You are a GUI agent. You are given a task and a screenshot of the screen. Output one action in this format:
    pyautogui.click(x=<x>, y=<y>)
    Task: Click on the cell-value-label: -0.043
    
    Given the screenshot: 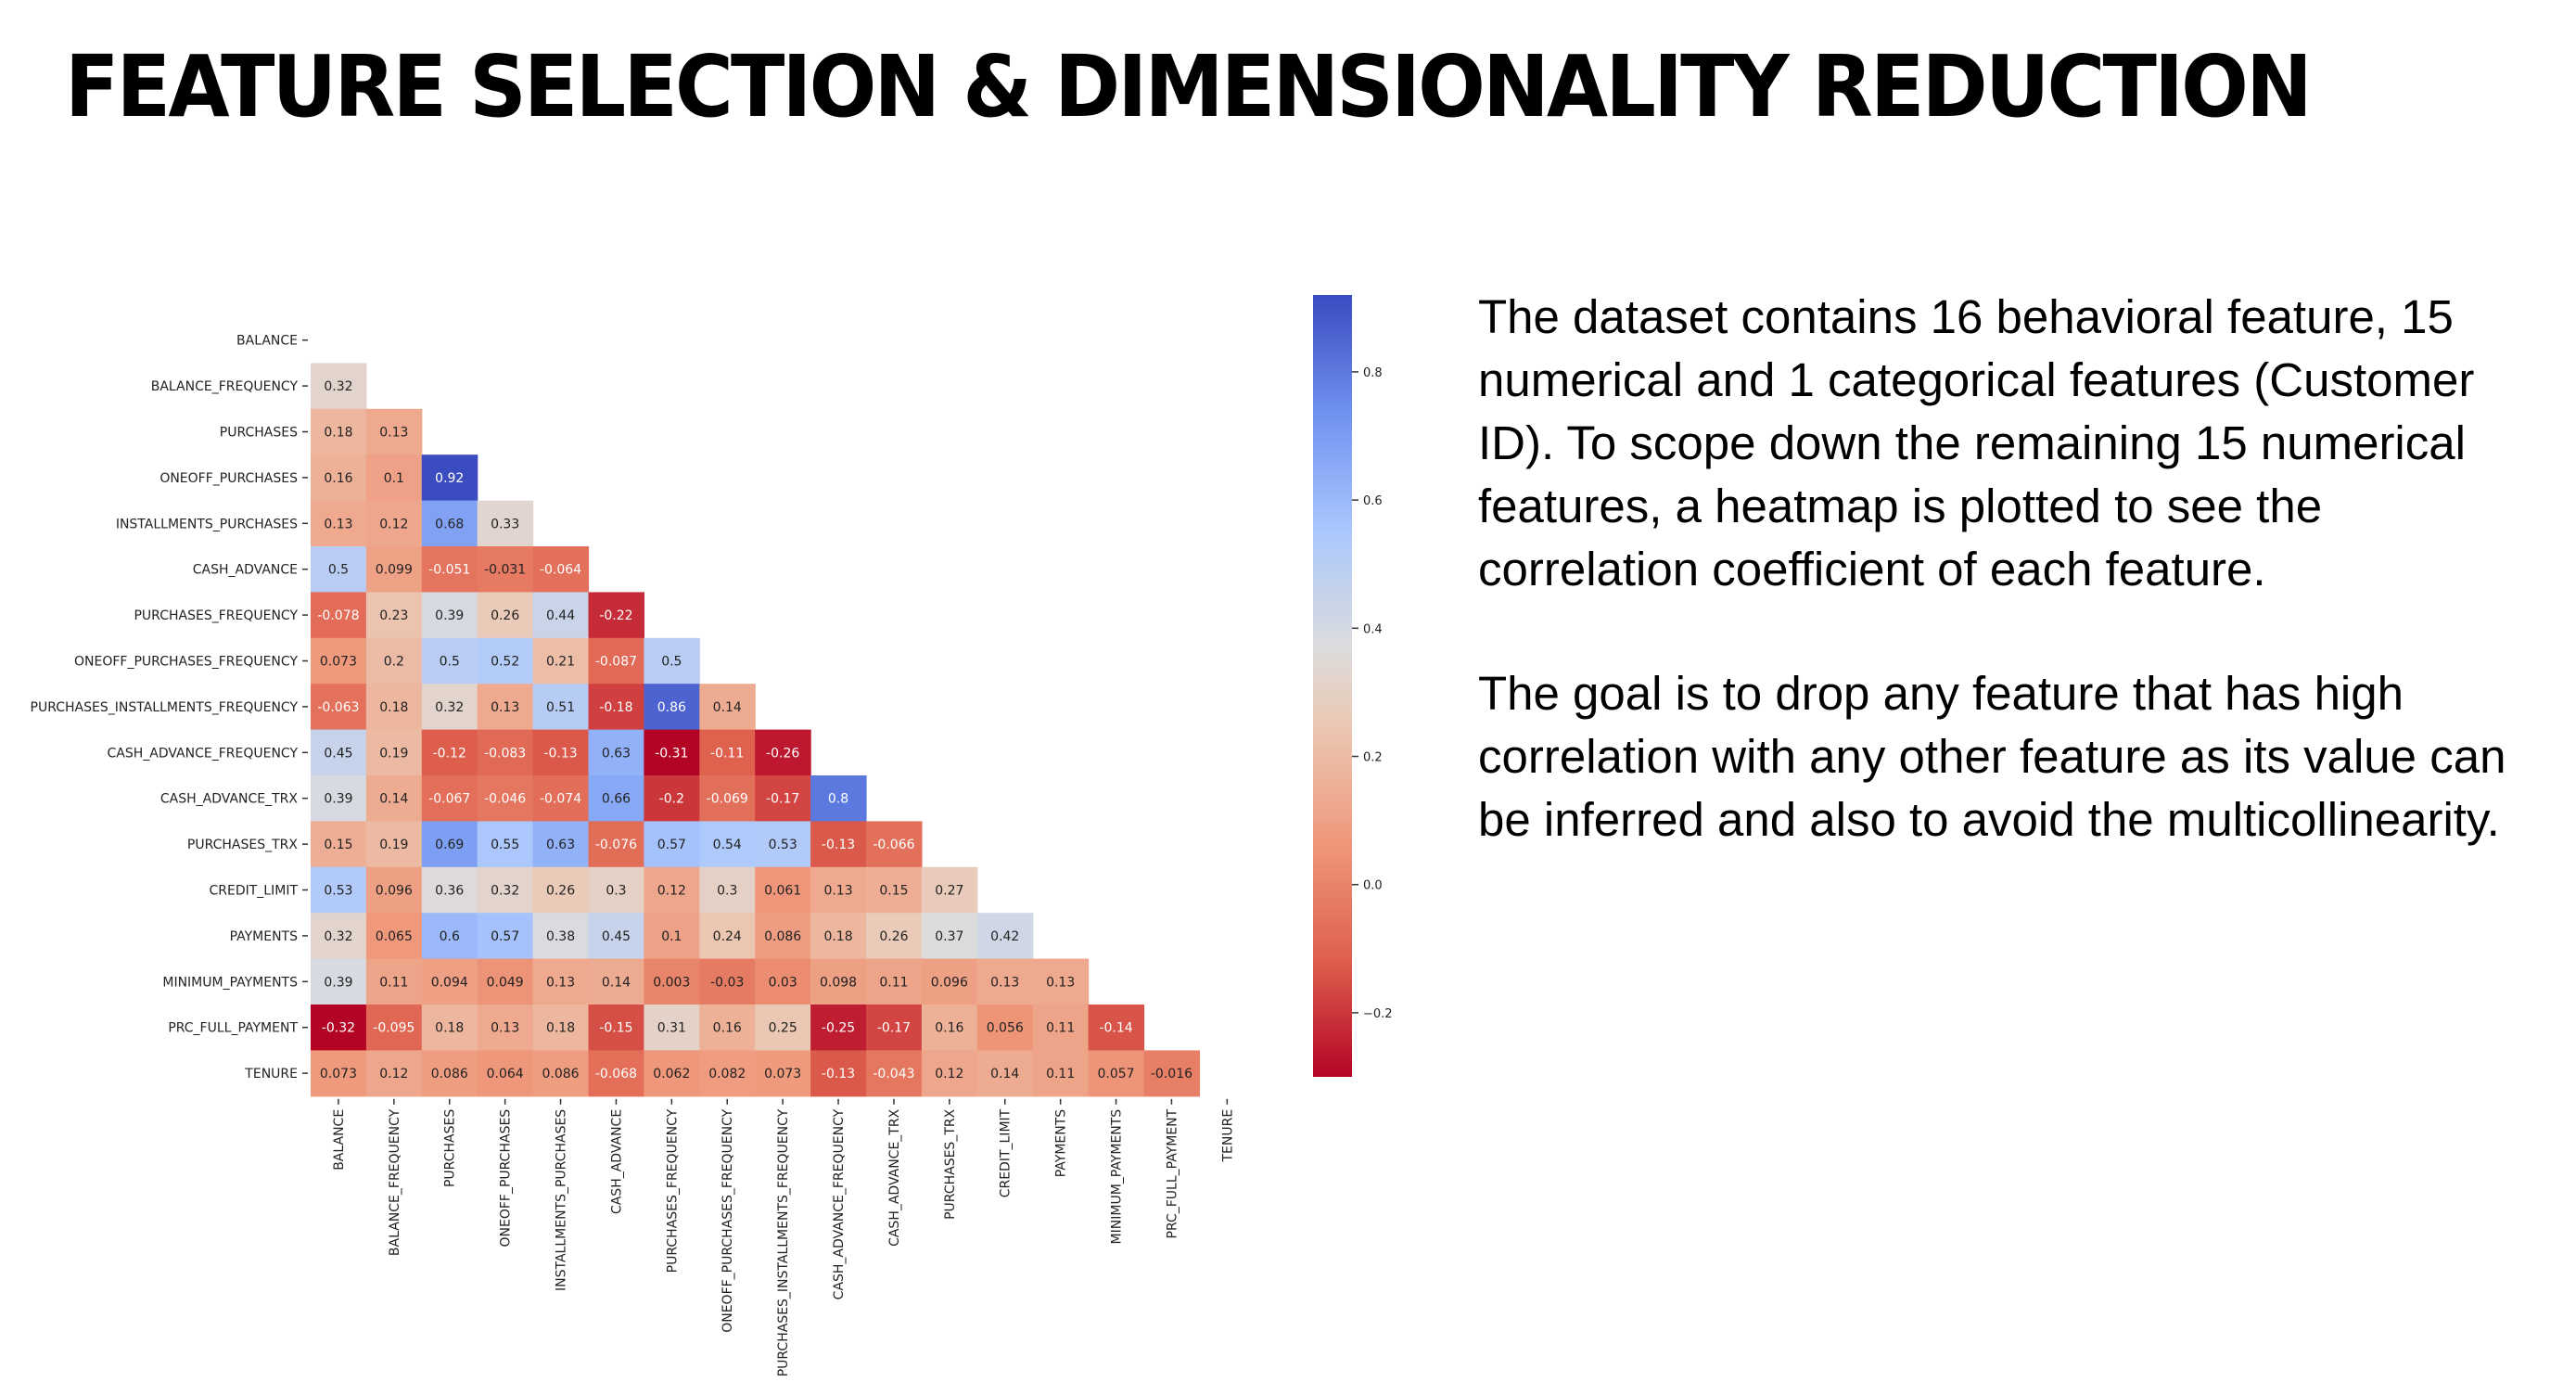 What is the action you would take?
    pyautogui.click(x=893, y=1074)
    